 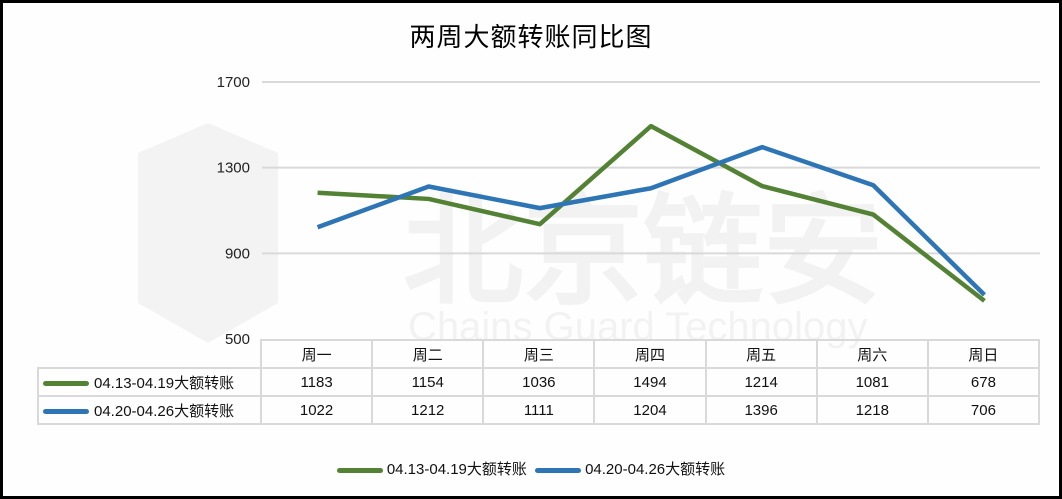 What do you see at coordinates (164, 383) in the screenshot?
I see `series-name: 04.13-04.19大额转账` at bounding box center [164, 383].